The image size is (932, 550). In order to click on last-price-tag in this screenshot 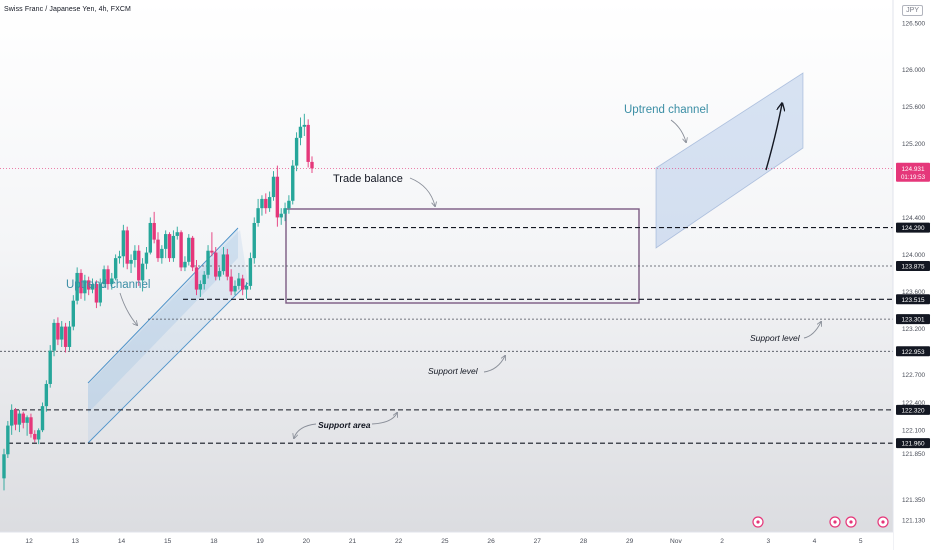, I will do `click(913, 172)`.